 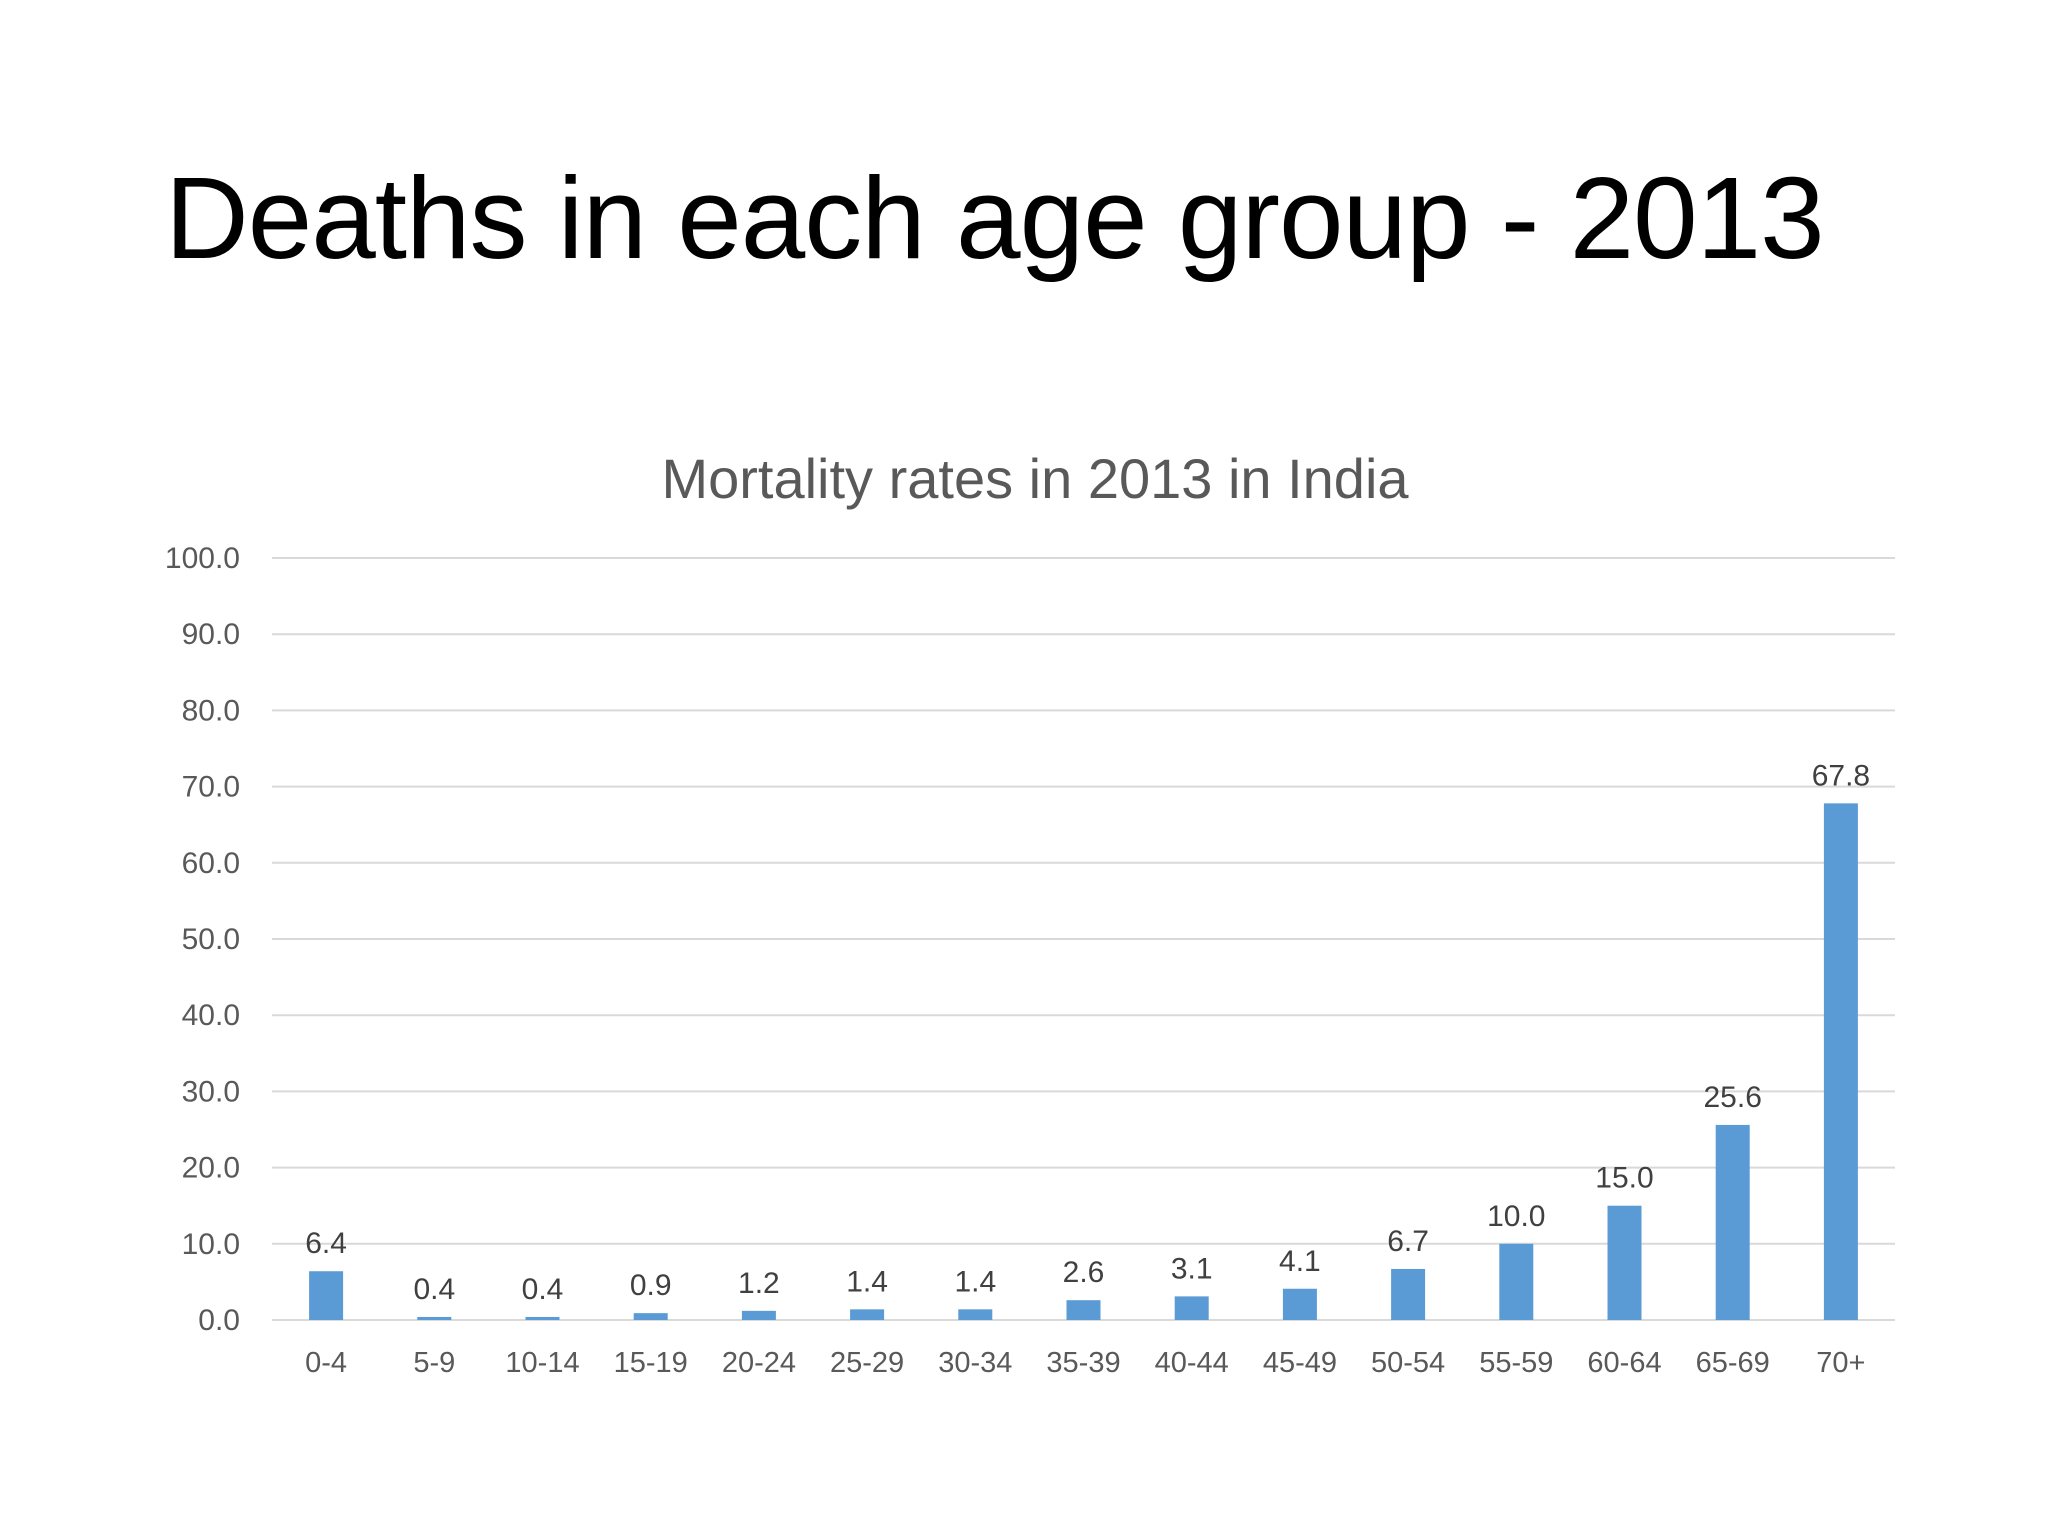 What do you see at coordinates (211, 634) in the screenshot?
I see `y-tick-label: 90.0` at bounding box center [211, 634].